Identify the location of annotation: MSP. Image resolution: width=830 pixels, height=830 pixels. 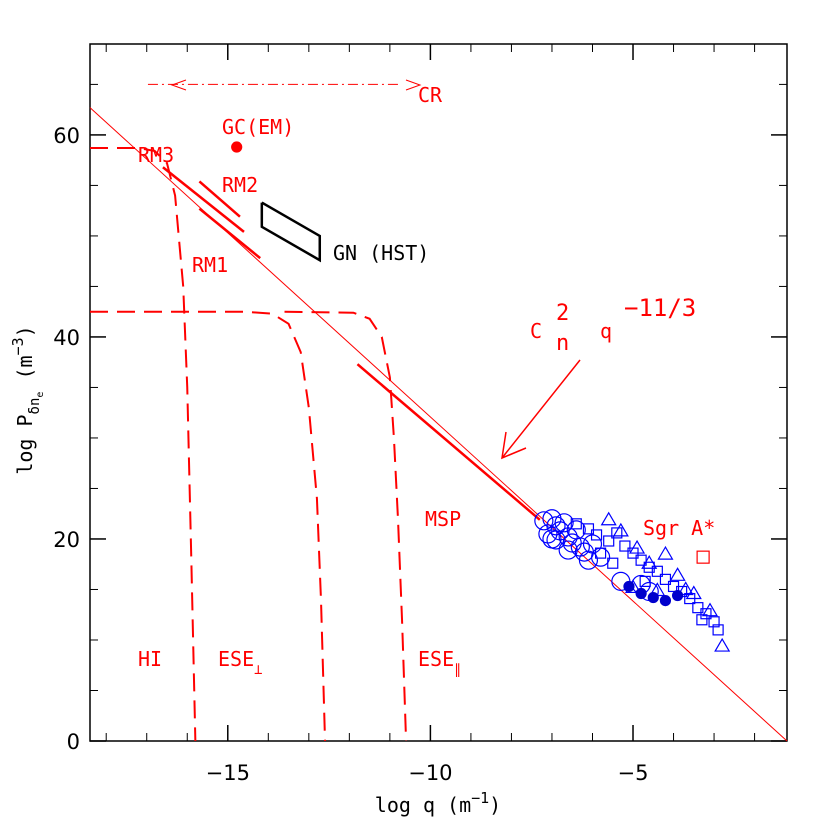
(443, 519).